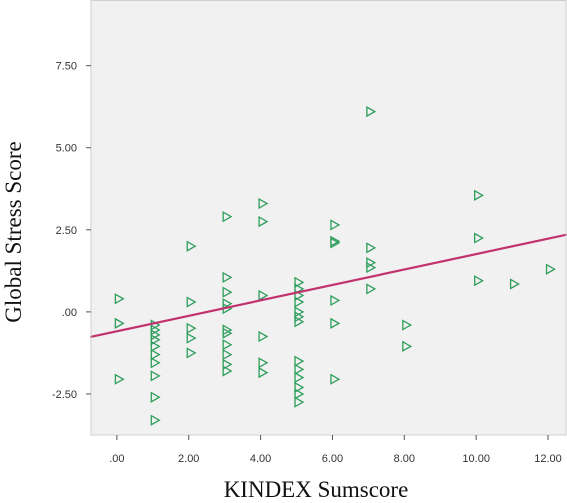 Image resolution: width=567 pixels, height=503 pixels. I want to click on y-tick-label: 7.50, so click(66, 67).